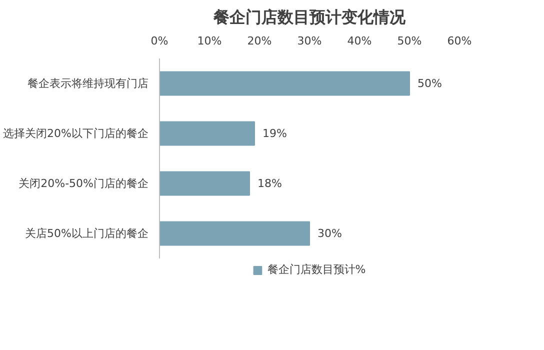 This screenshot has height=350, width=544. I want to click on x-tick-label: 10%, so click(209, 41).